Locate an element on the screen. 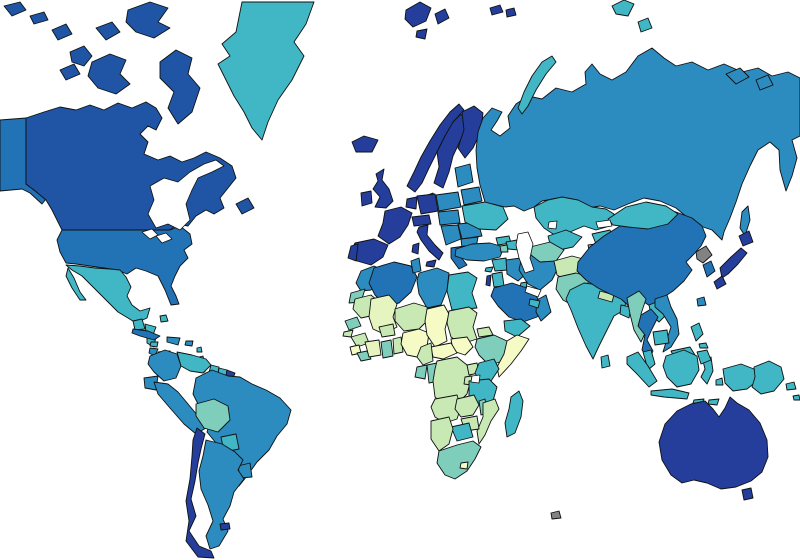 This screenshot has height=560, width=800. island-newfoundland is located at coordinates (245, 206).